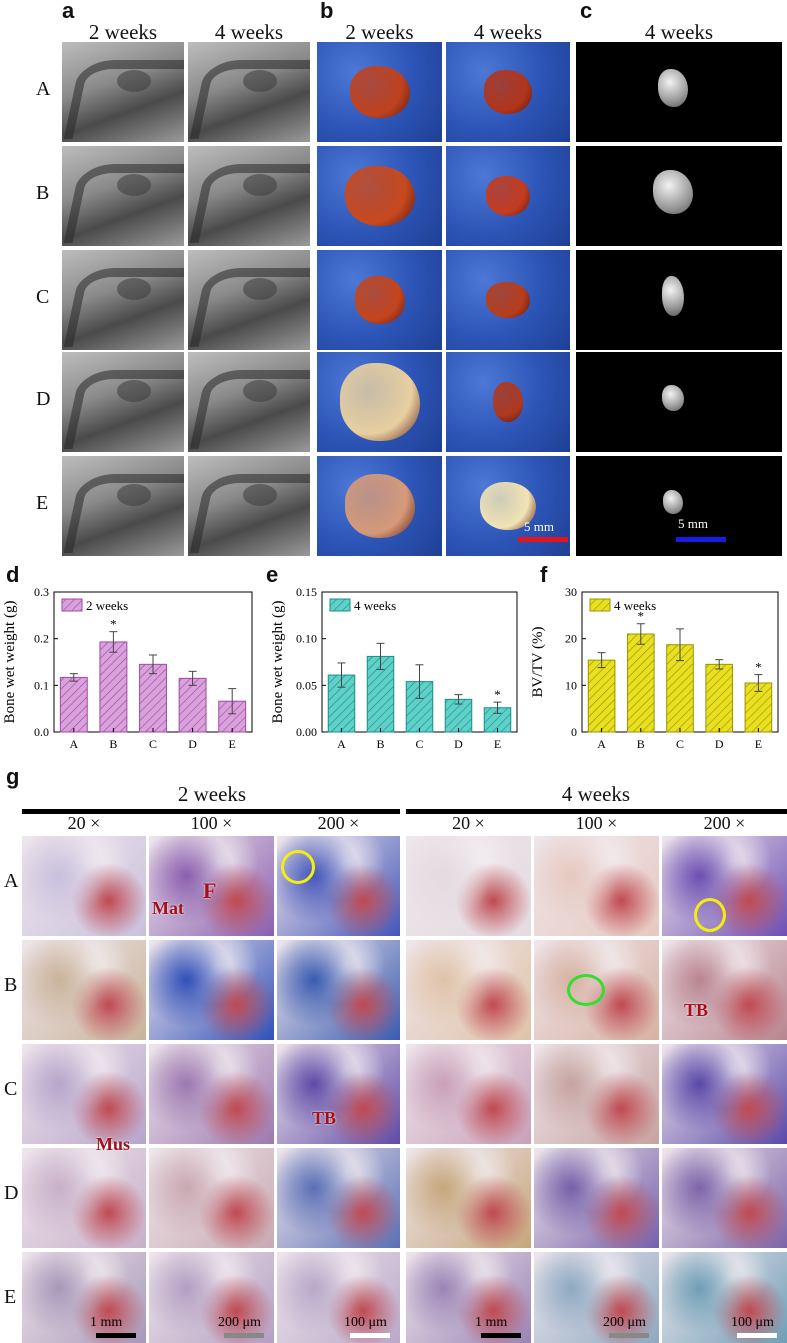 This screenshot has height=1343, width=787. I want to click on y-tick-label: 0.15, so click(306, 592).